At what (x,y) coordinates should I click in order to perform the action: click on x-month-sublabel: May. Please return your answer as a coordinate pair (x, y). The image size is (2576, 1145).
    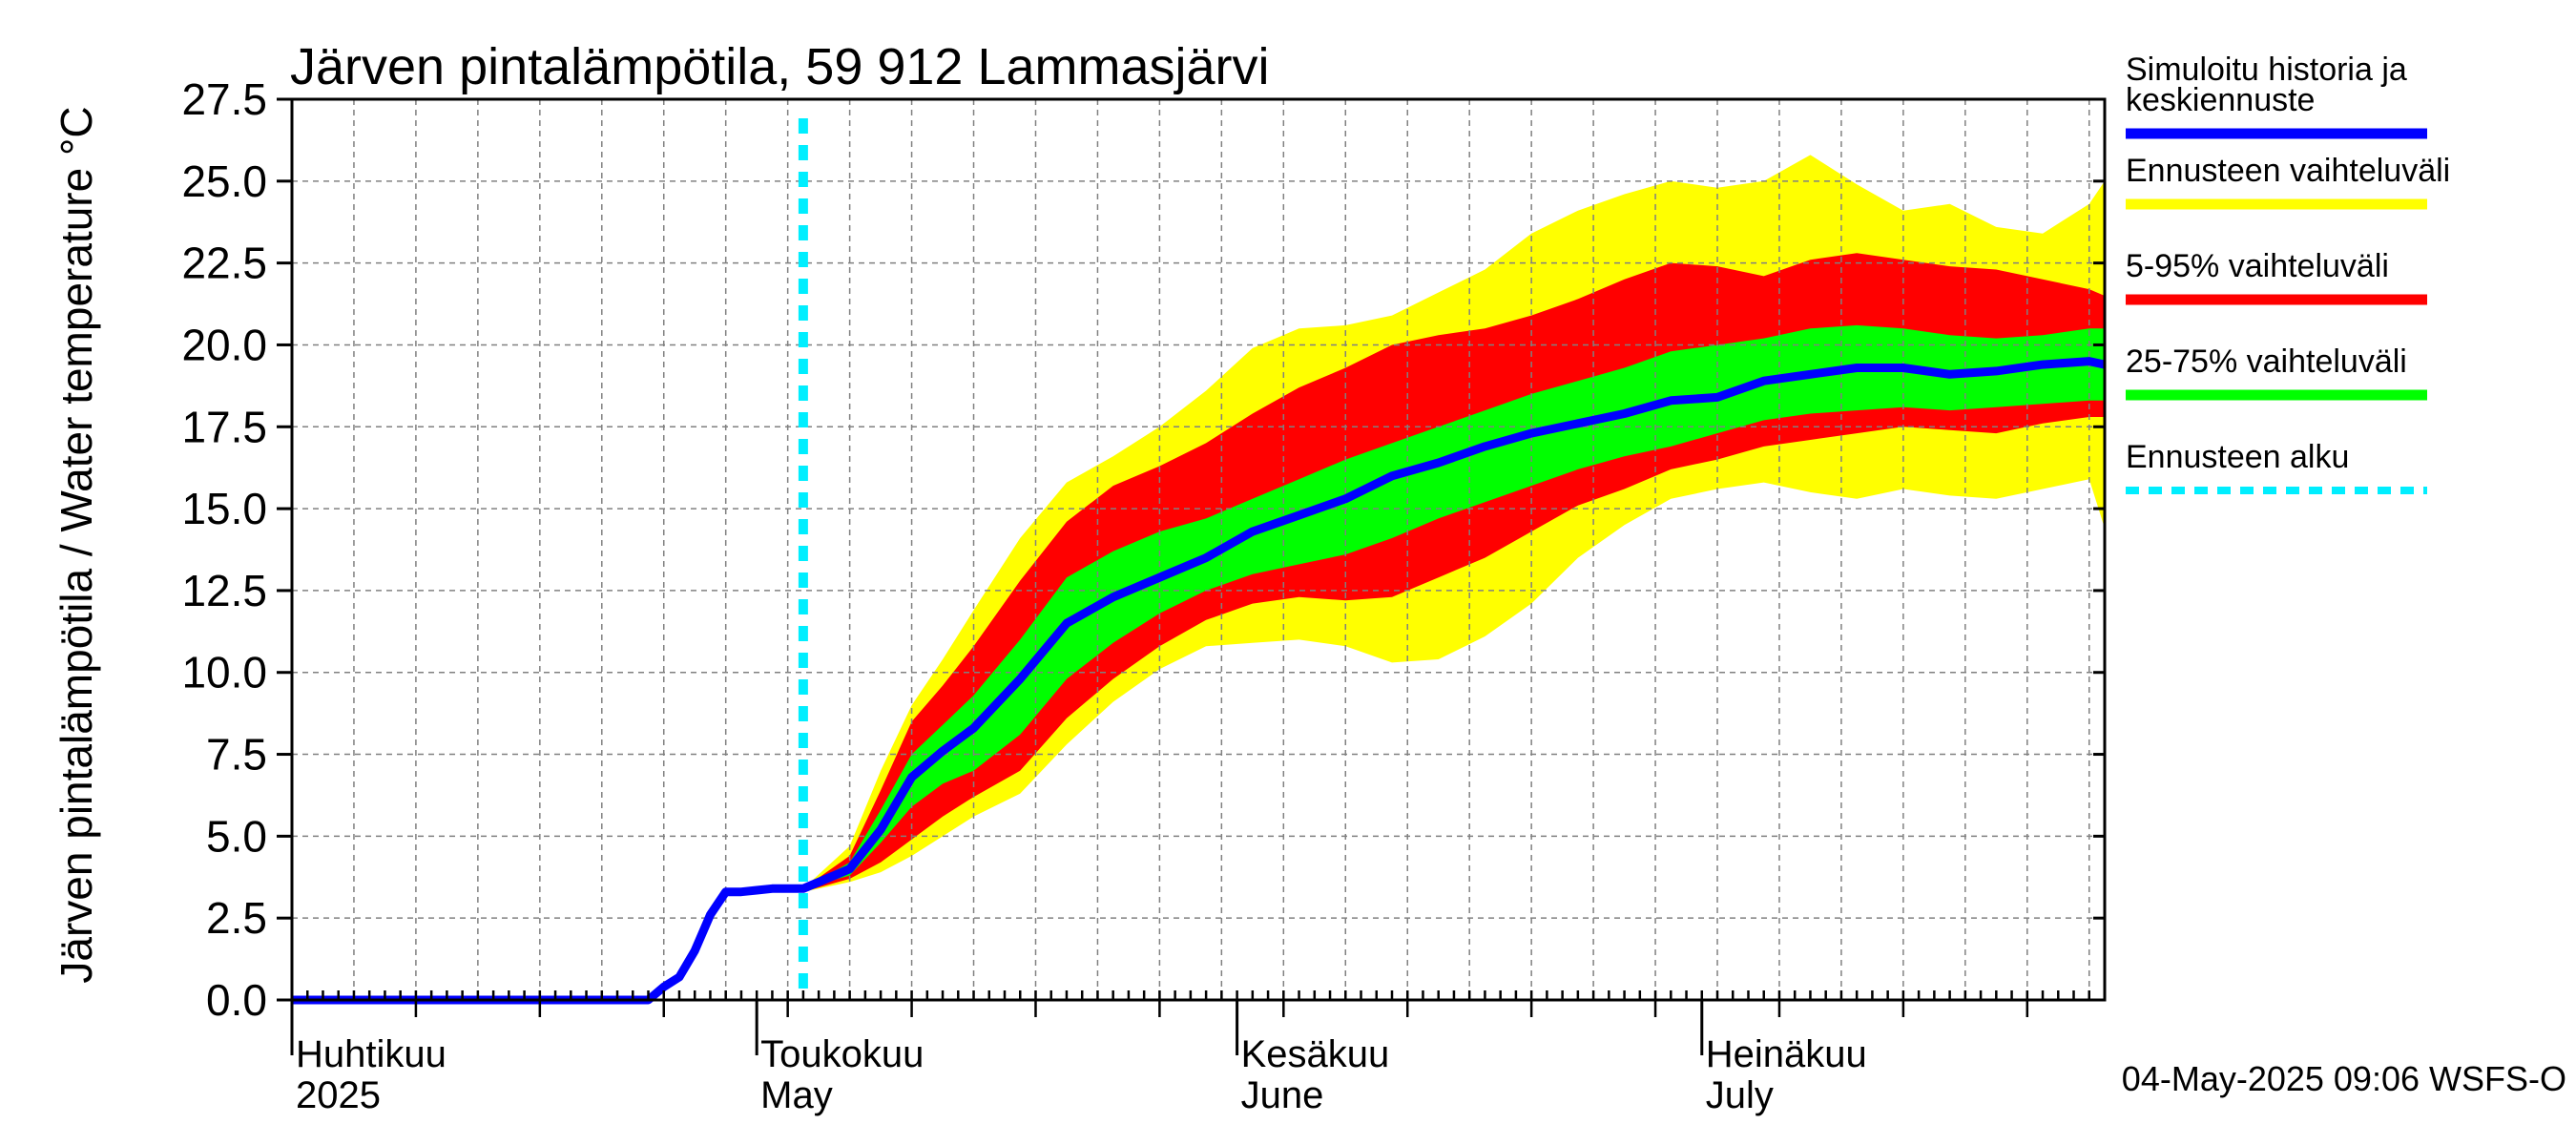
    Looking at the image, I should click on (796, 1095).